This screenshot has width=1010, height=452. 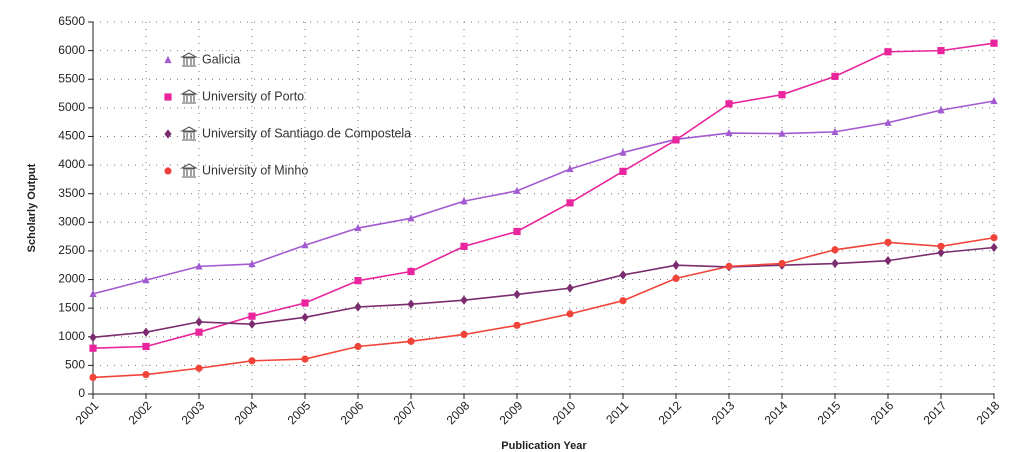 What do you see at coordinates (221, 59) in the screenshot?
I see `legend-label: Galicia` at bounding box center [221, 59].